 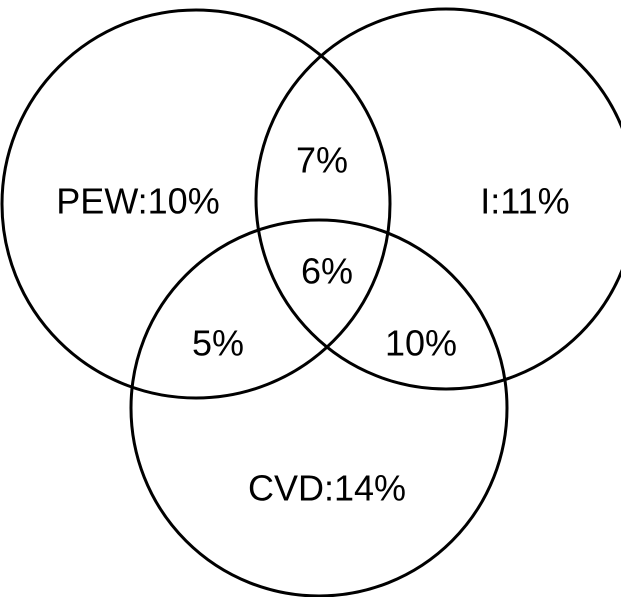 I want to click on set-label: PEW:10%, so click(x=137, y=201).